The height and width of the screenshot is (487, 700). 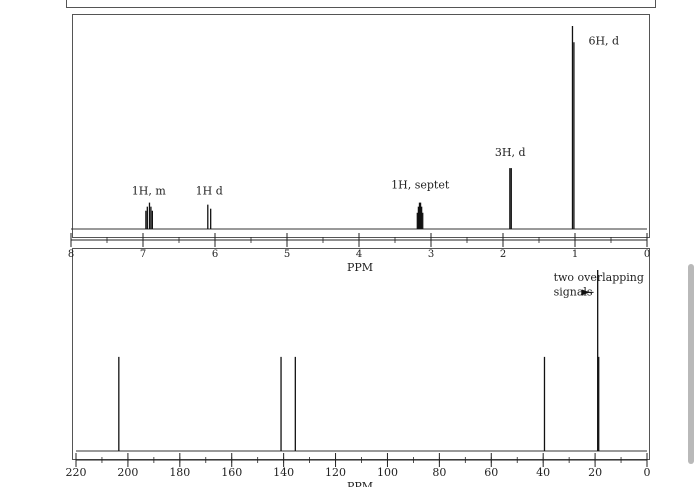 I want to click on c-nmr-tick-label: 120, so click(x=335, y=472).